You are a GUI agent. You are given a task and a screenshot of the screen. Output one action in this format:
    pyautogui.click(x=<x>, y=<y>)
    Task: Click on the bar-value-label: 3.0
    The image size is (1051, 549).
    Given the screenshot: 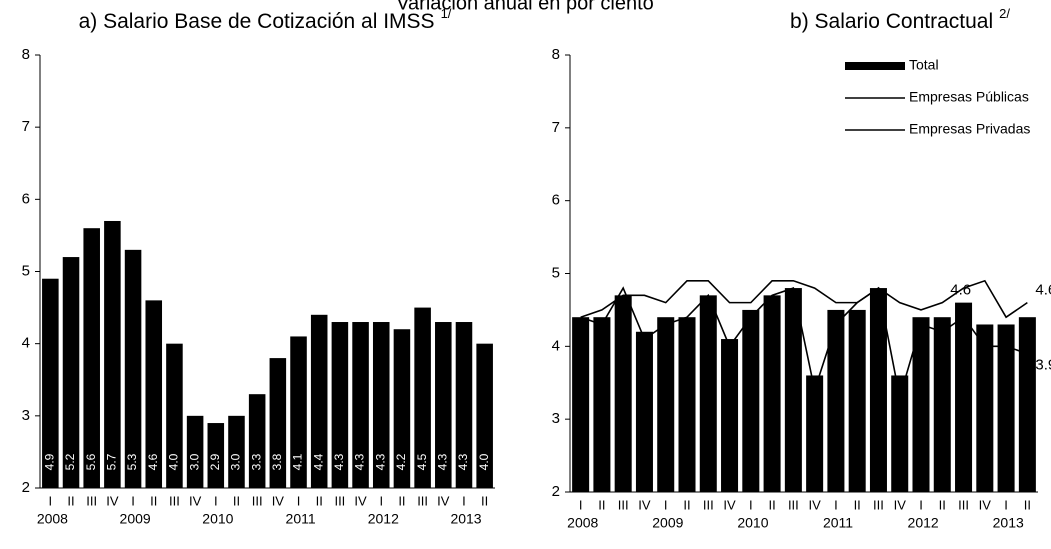 What is the action you would take?
    pyautogui.click(x=236, y=461)
    